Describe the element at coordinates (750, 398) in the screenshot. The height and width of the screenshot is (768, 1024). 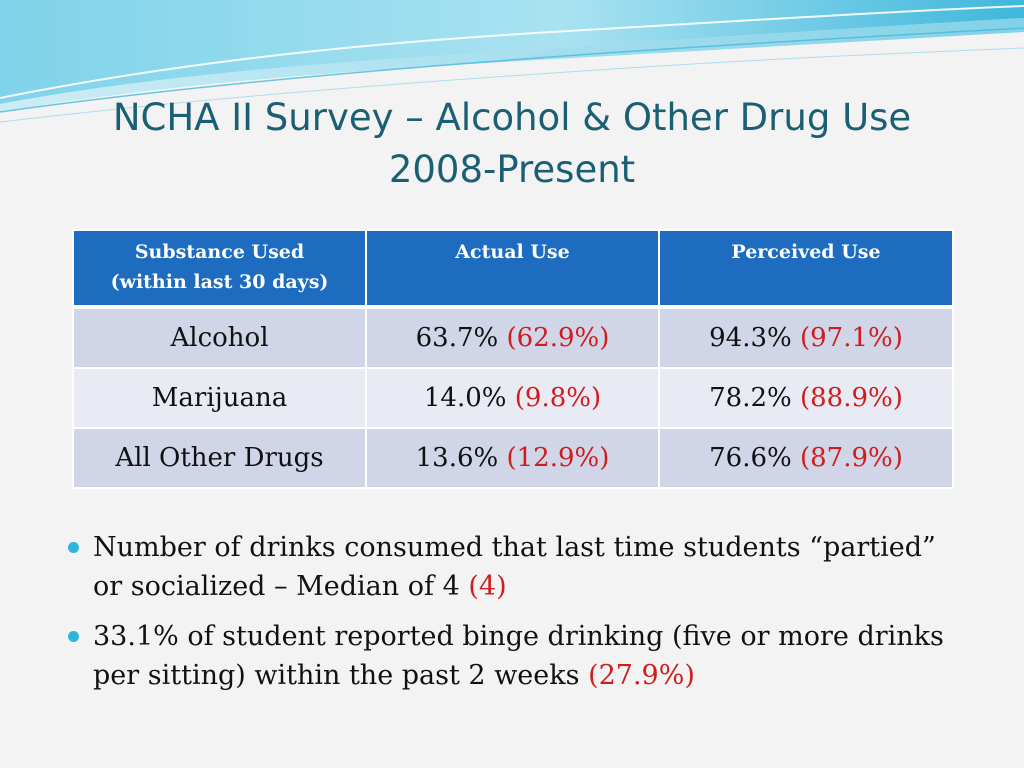
I see `perceived-value: 78.2%` at that location.